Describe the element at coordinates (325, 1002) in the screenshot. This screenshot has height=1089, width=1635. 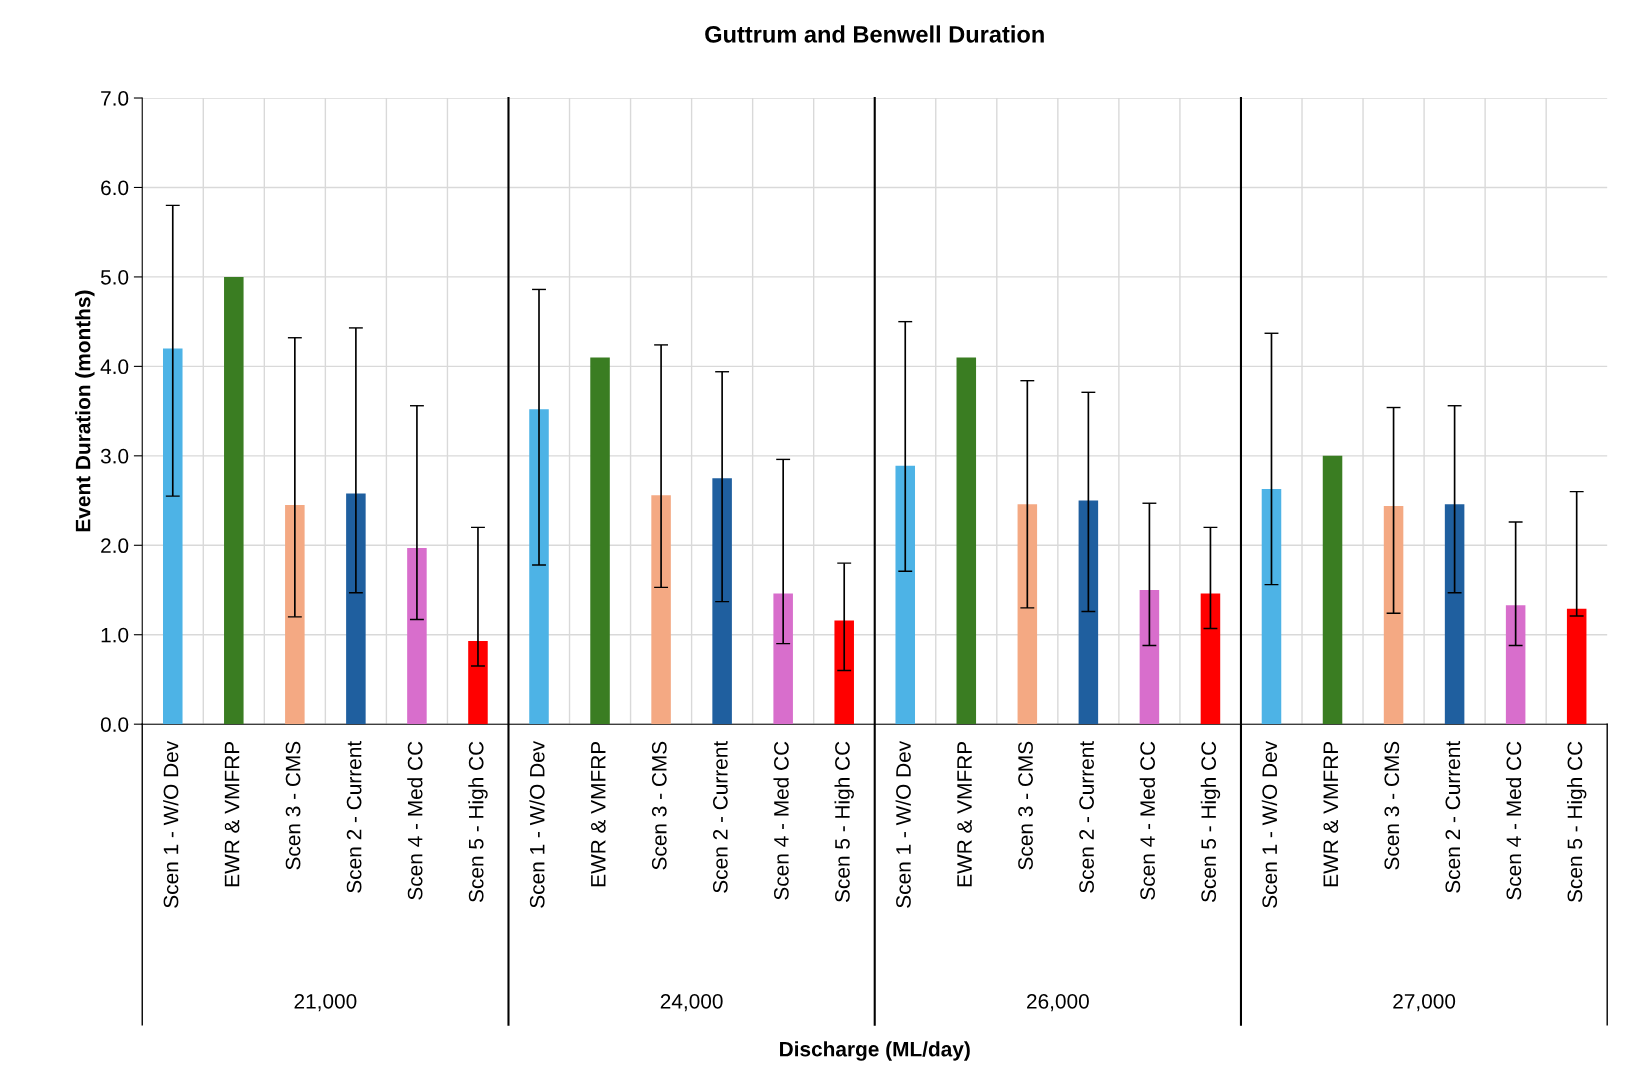
I see `text: 21,000` at that location.